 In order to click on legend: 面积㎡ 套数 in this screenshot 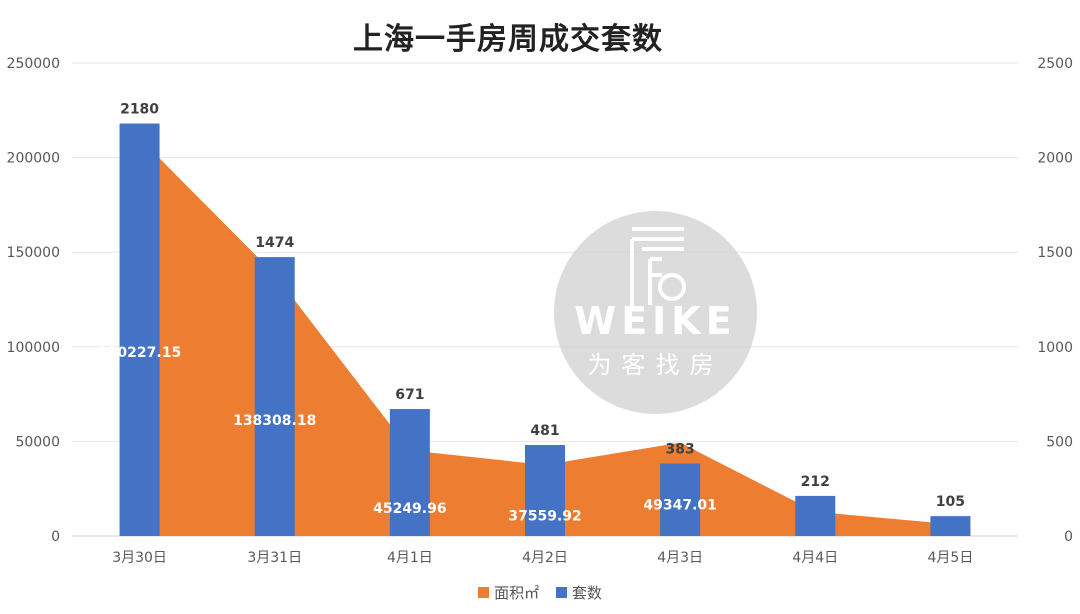, I will do `click(540, 592)`.